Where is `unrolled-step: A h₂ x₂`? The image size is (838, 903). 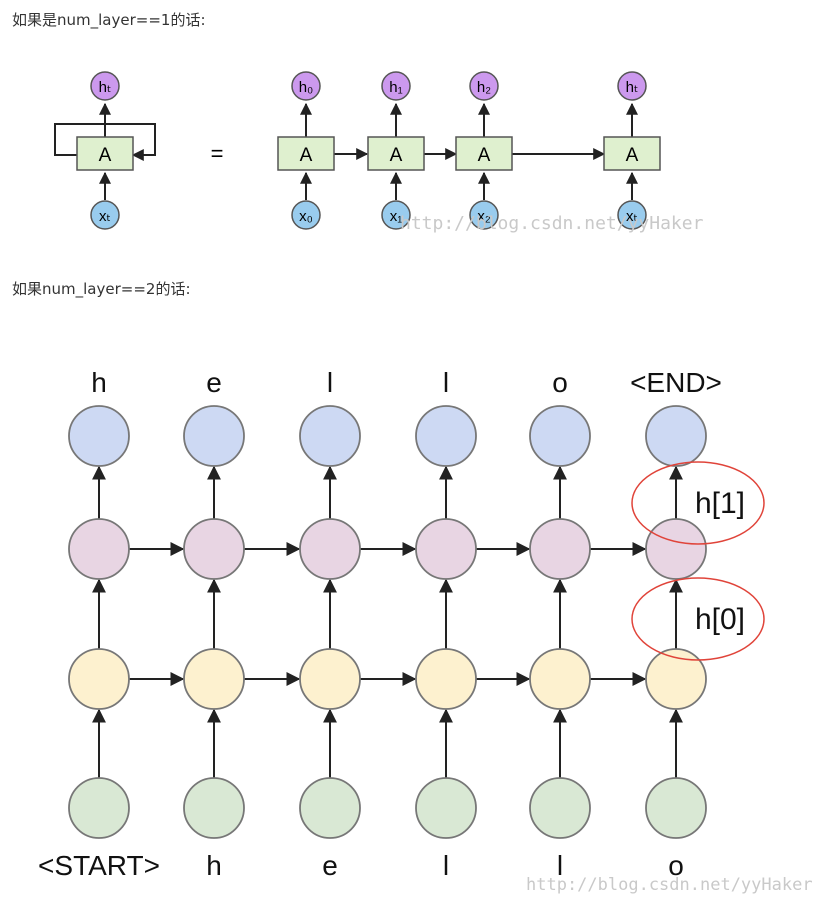 unrolled-step: A h₂ x₂ is located at coordinates (484, 150).